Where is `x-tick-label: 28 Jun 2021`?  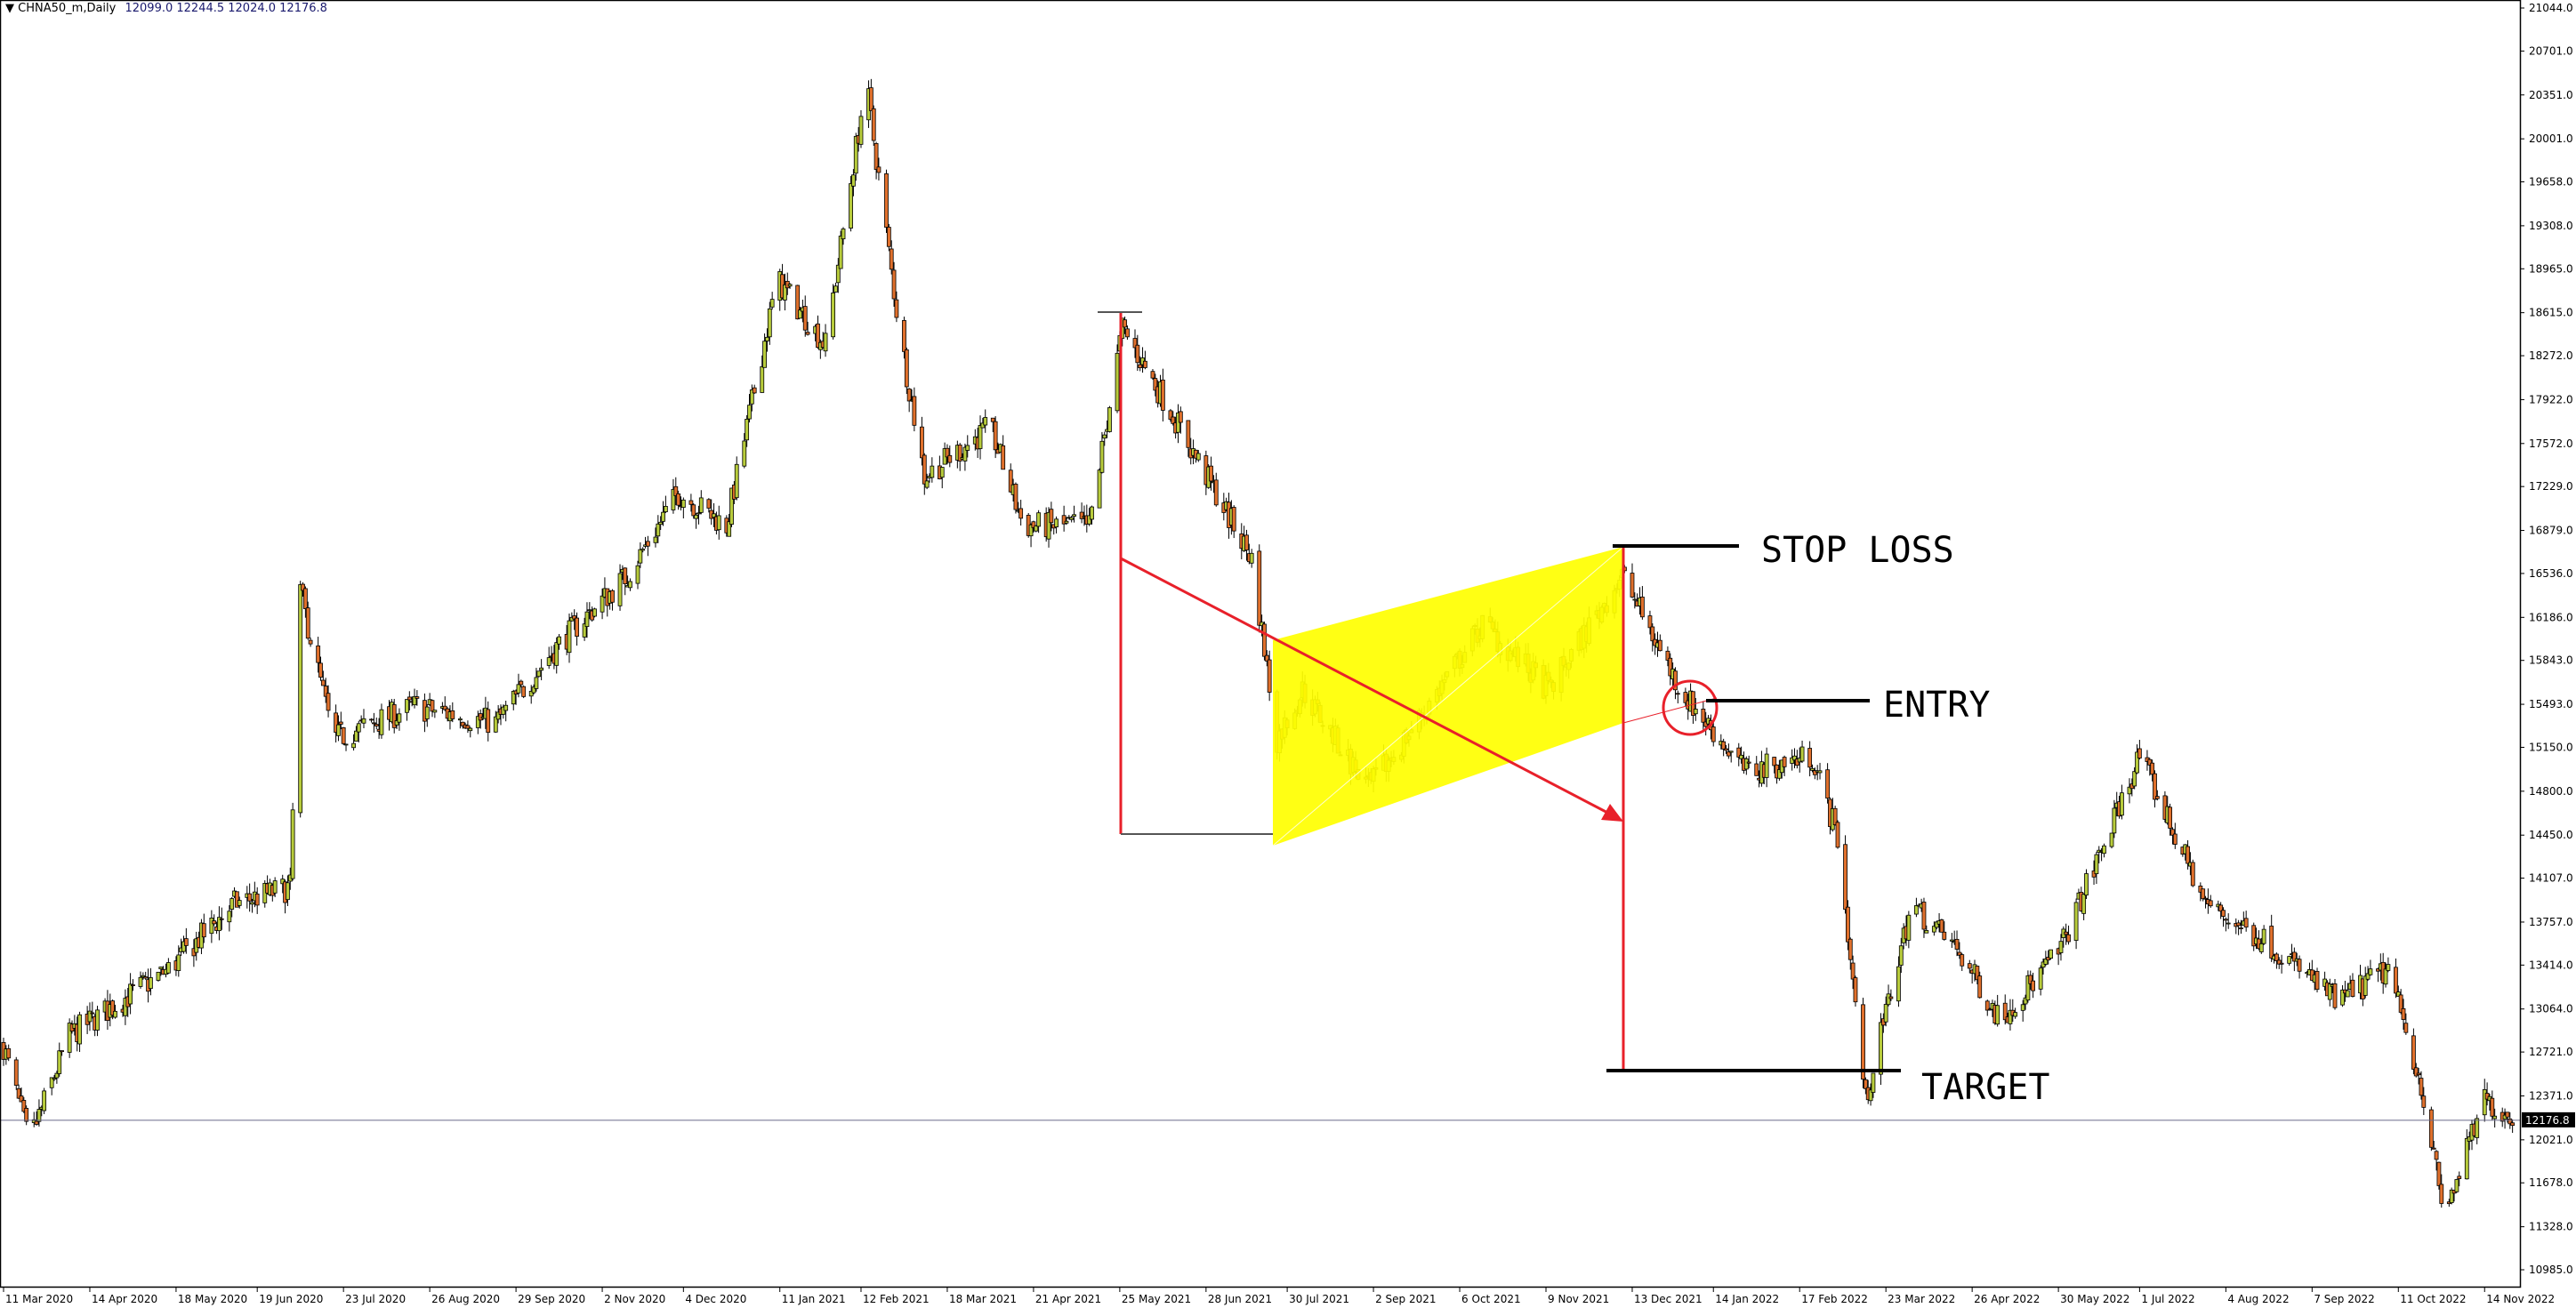
x-tick-label: 28 Jun 2021 is located at coordinates (1240, 1299).